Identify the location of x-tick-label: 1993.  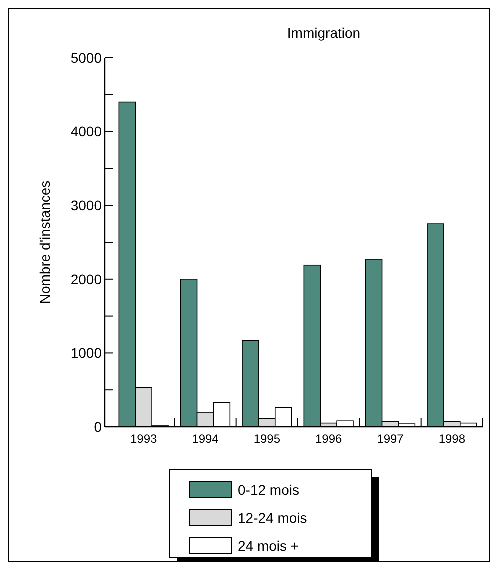
(144, 439).